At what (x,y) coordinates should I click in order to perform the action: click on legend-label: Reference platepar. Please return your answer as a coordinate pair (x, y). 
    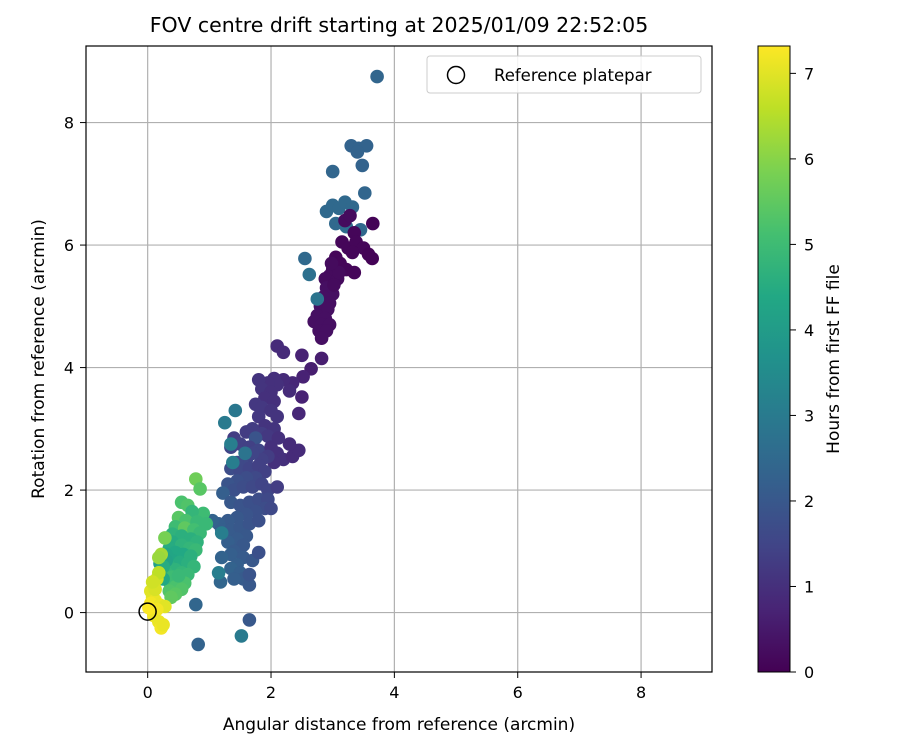
    Looking at the image, I should click on (573, 75).